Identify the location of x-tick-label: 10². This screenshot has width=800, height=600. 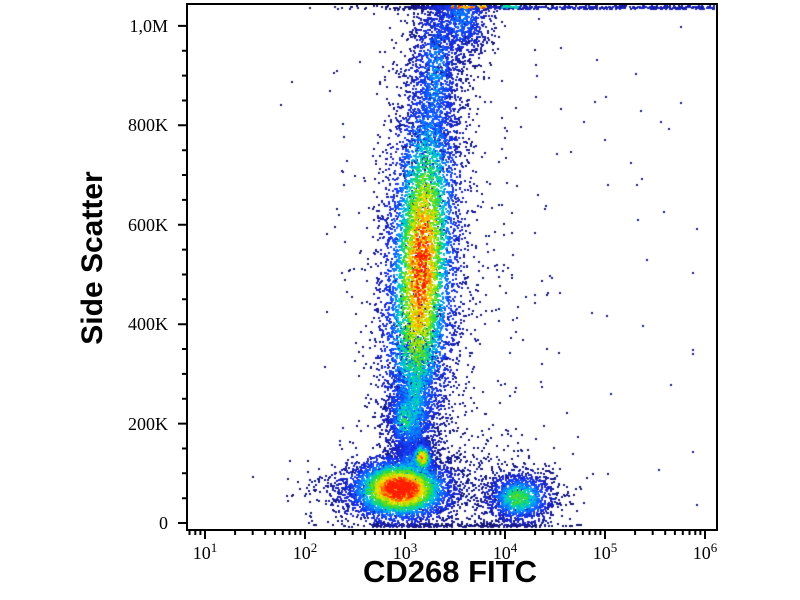
(305, 551).